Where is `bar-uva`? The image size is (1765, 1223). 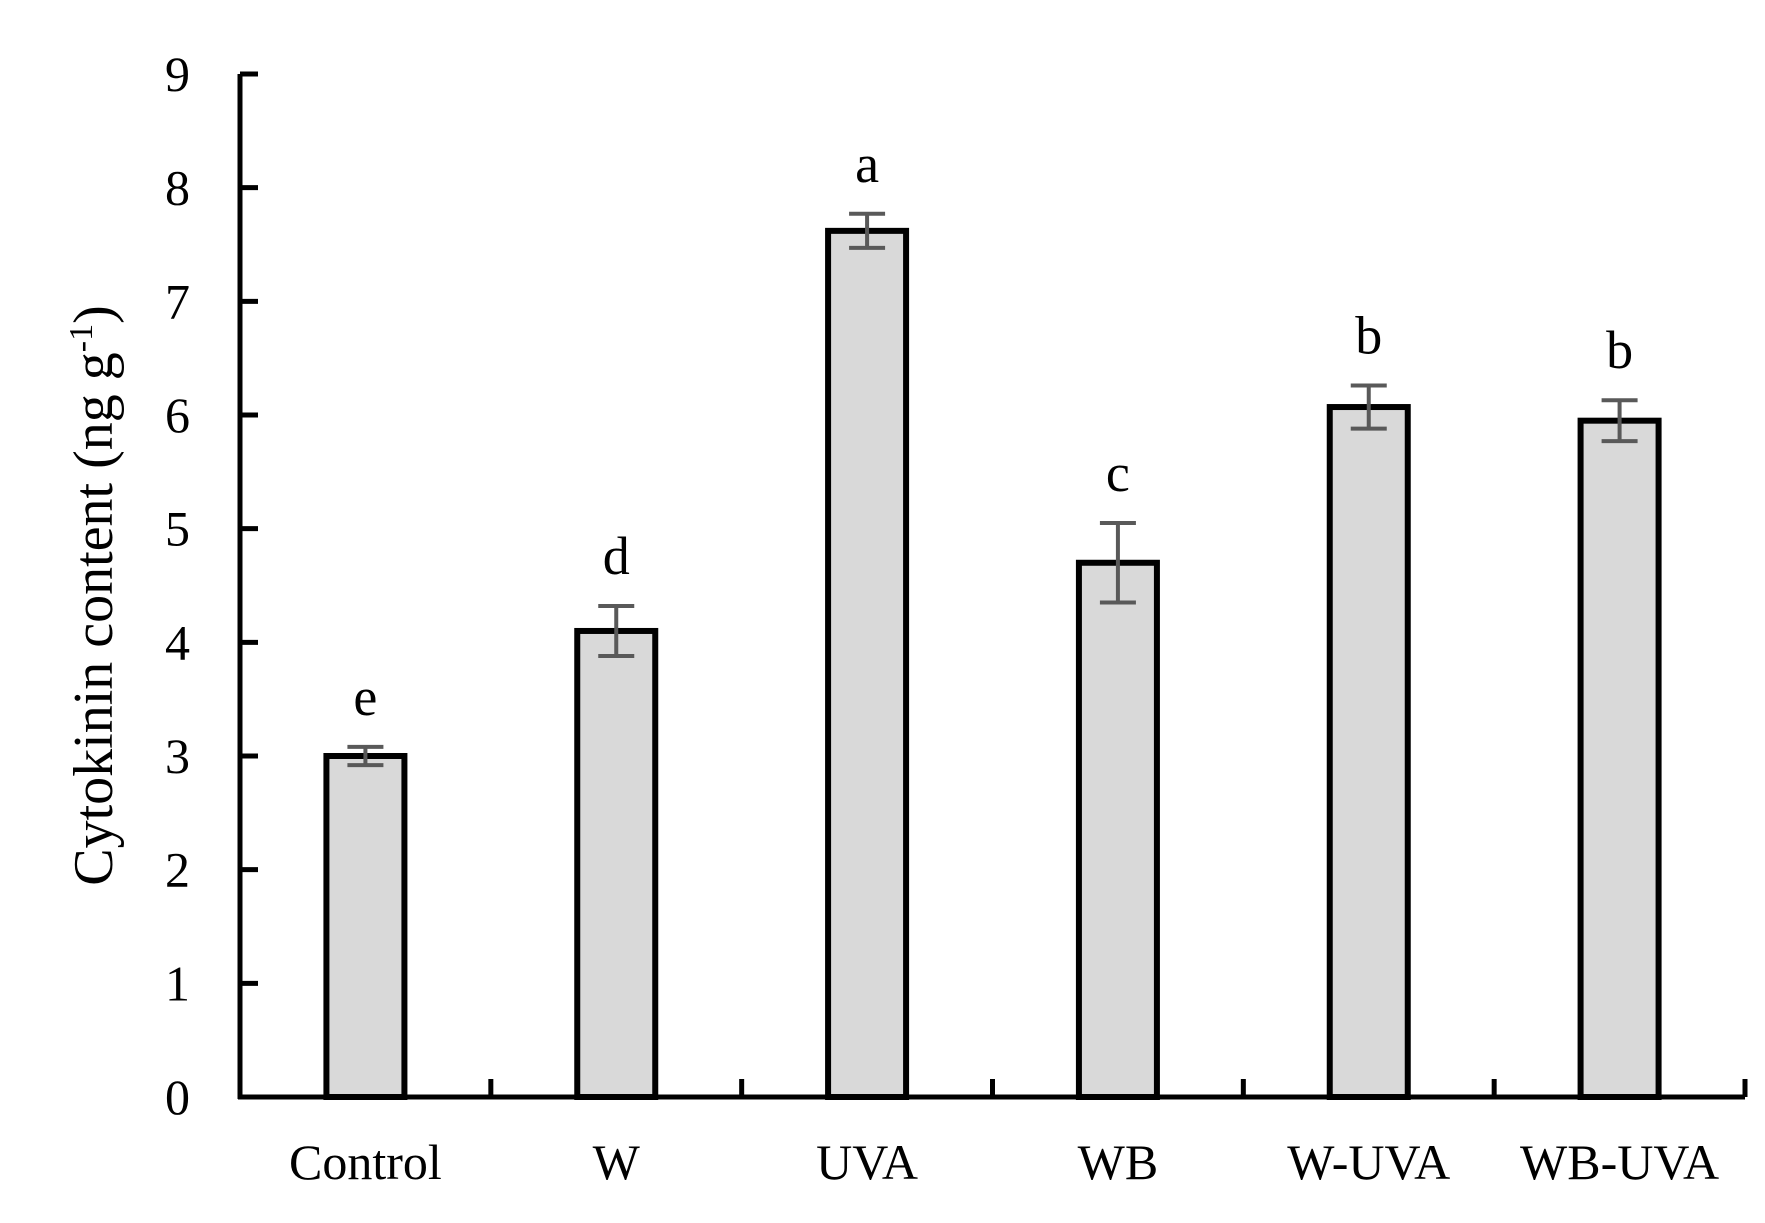 bar-uva is located at coordinates (867, 664).